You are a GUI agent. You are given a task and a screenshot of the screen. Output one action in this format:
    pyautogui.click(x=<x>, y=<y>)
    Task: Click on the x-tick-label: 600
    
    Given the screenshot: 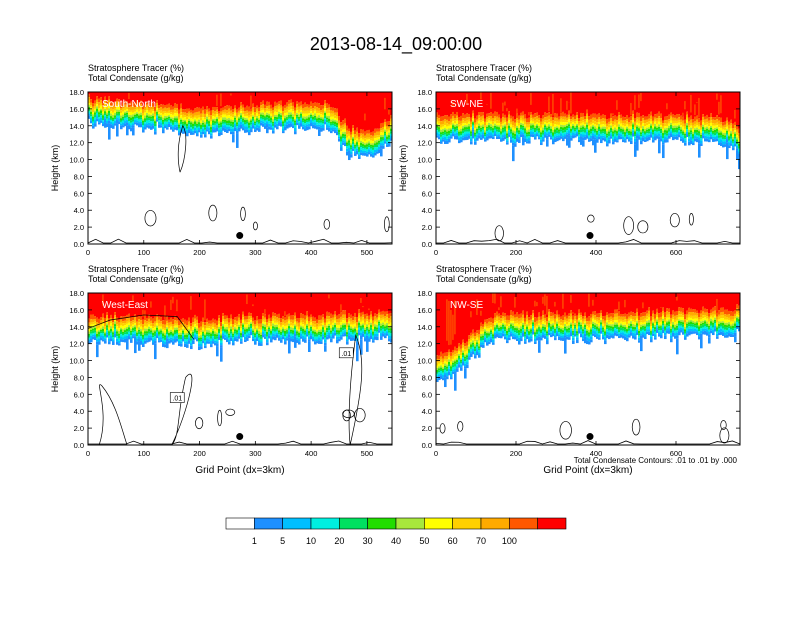 What is the action you would take?
    pyautogui.click(x=676, y=252)
    